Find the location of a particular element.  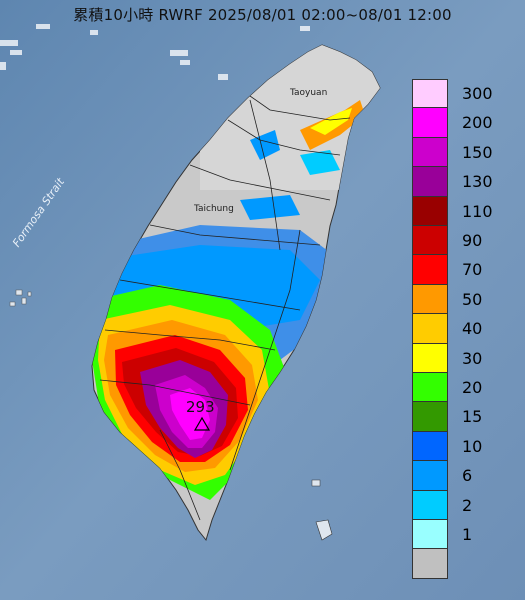

city-label-taichung: Taichung is located at coordinates (214, 209).